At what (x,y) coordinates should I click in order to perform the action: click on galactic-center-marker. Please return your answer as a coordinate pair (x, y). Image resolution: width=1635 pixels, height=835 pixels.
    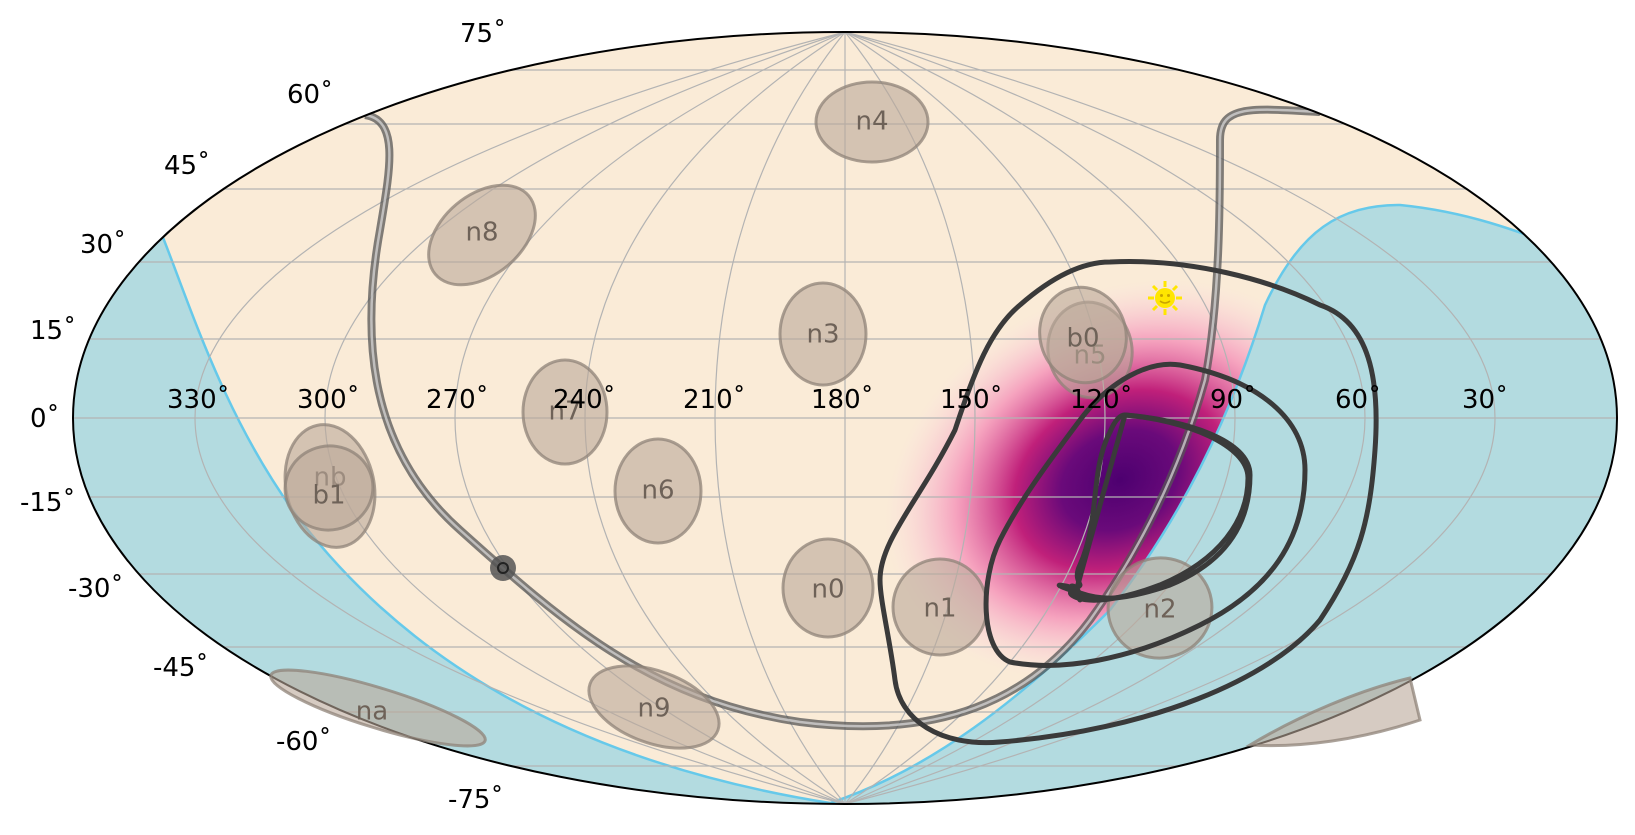
    Looking at the image, I should click on (503, 568).